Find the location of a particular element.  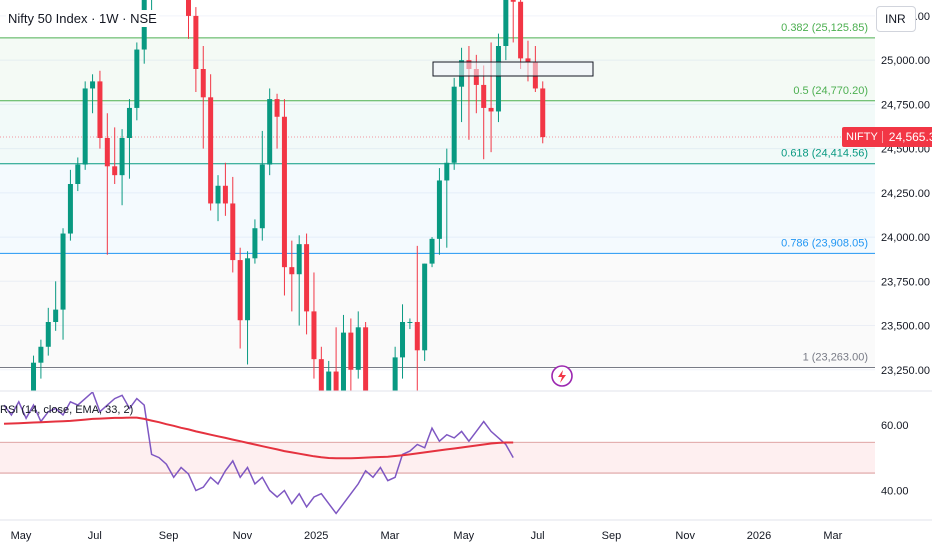

lightning-icon is located at coordinates (562, 376).